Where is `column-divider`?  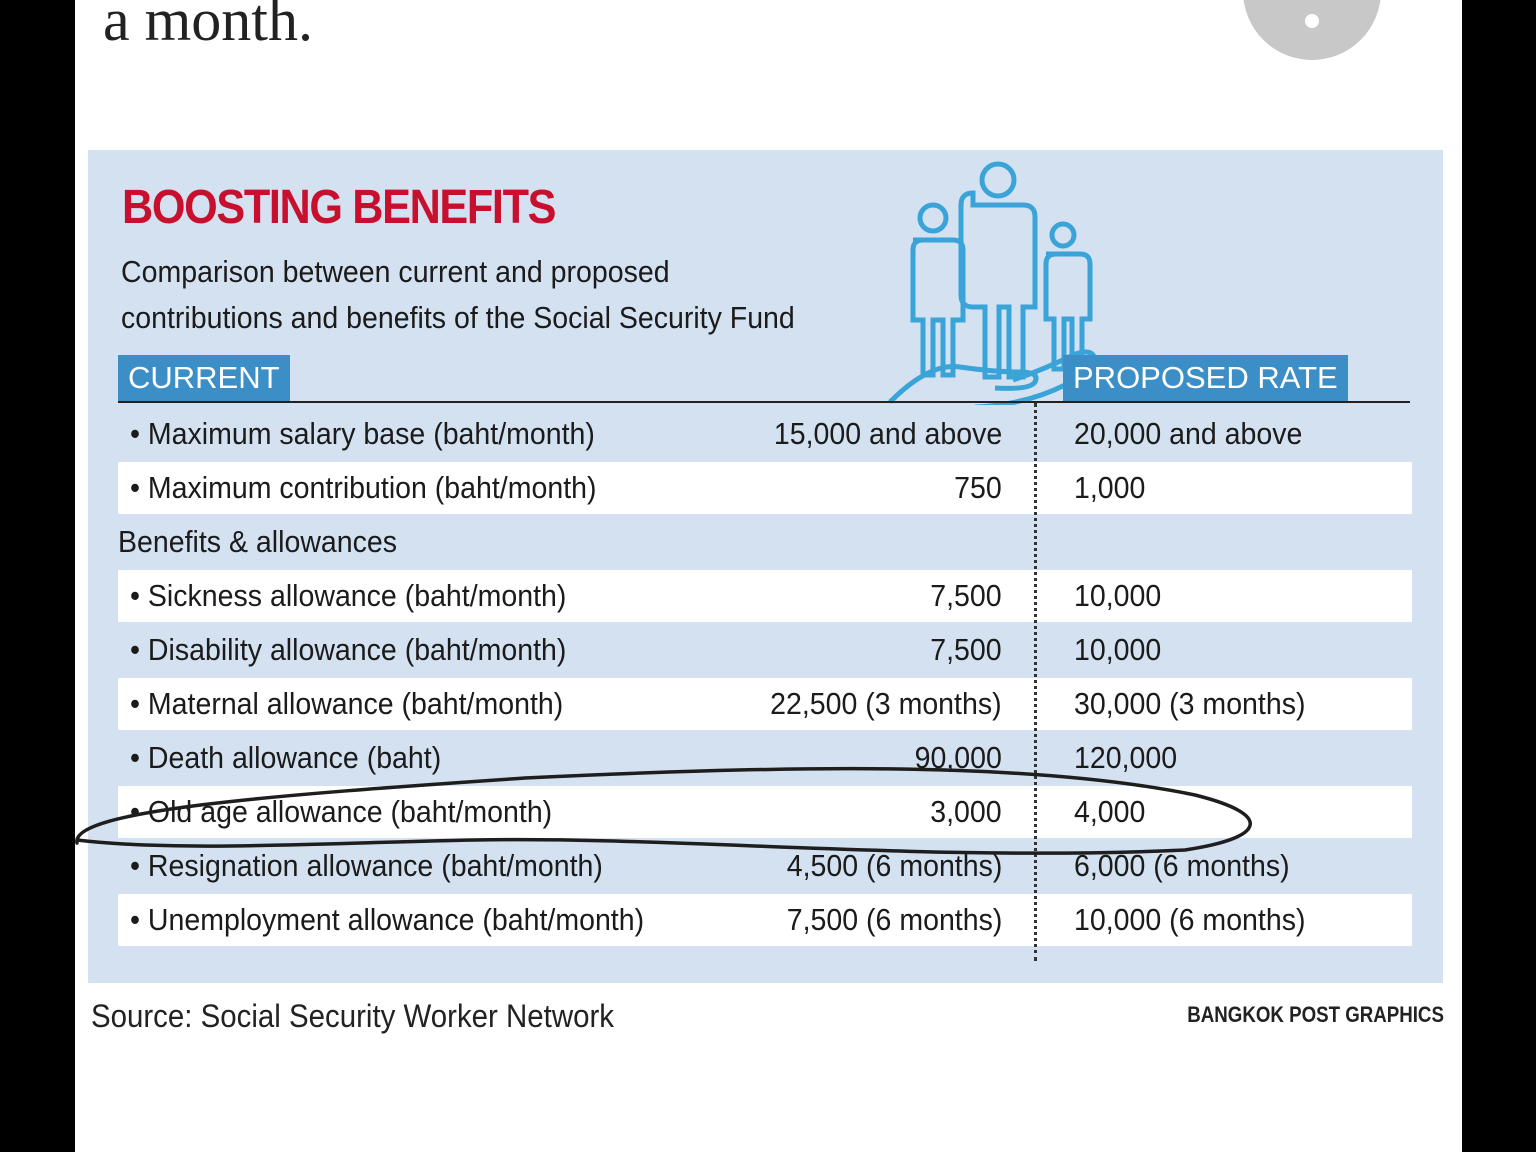 column-divider is located at coordinates (1035, 682).